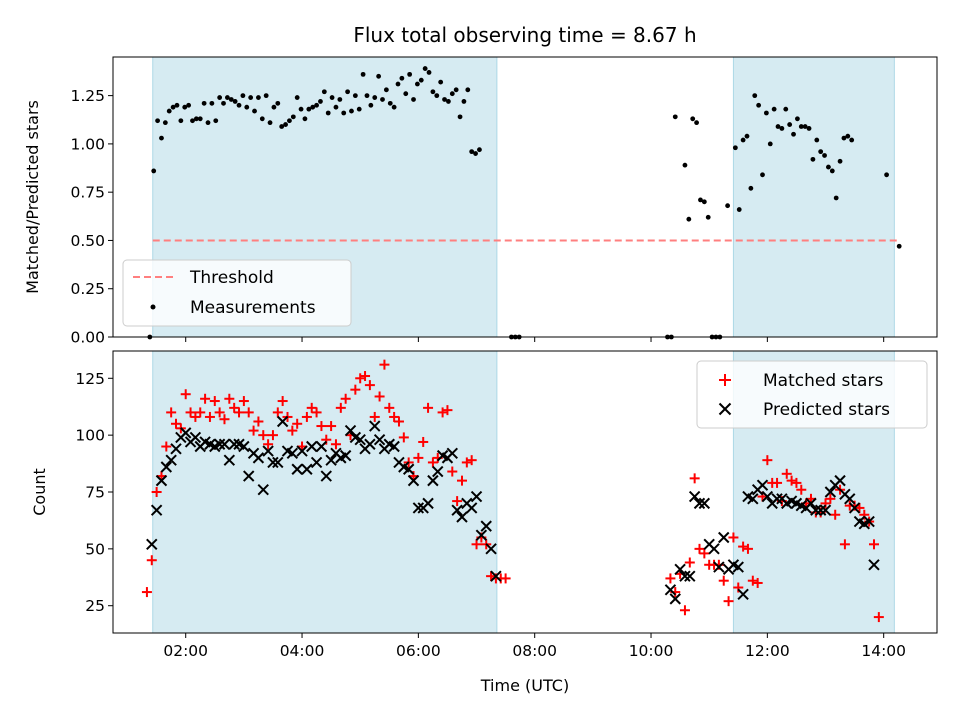 This screenshot has width=960, height=720. Describe the element at coordinates (87, 289) in the screenshot. I see `y-tick-label: 0.25` at that location.